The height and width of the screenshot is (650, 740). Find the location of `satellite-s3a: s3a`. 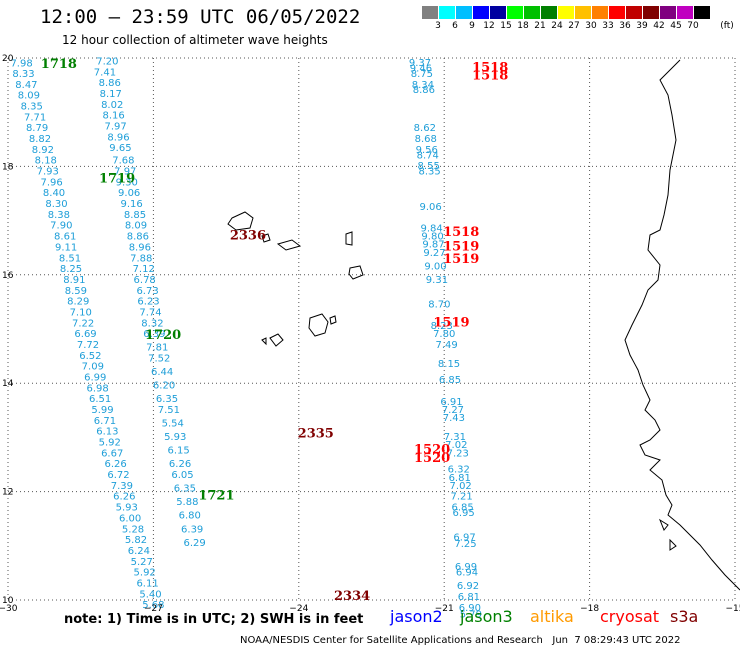

satellite-s3a: s3a is located at coordinates (684, 616).